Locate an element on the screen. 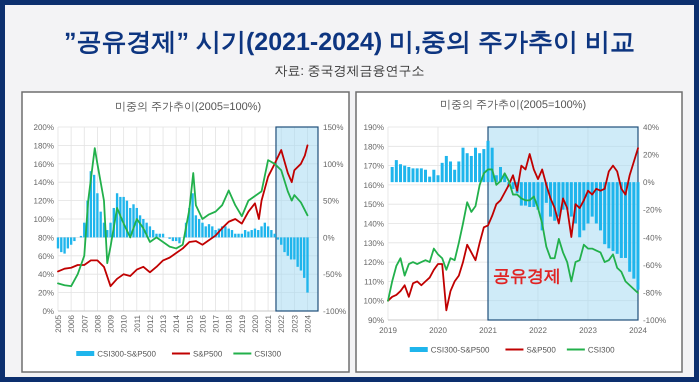  y-tick-label: 20% is located at coordinates (46, 293).